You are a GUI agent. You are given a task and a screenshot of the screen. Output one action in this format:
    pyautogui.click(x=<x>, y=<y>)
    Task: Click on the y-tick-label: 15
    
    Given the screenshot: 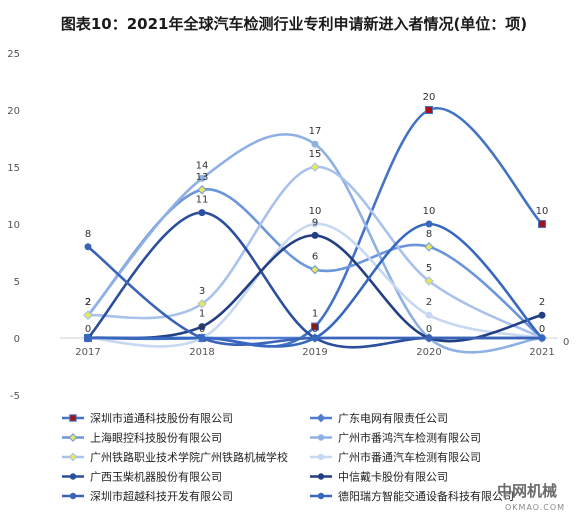 What is the action you would take?
    pyautogui.click(x=13, y=168)
    